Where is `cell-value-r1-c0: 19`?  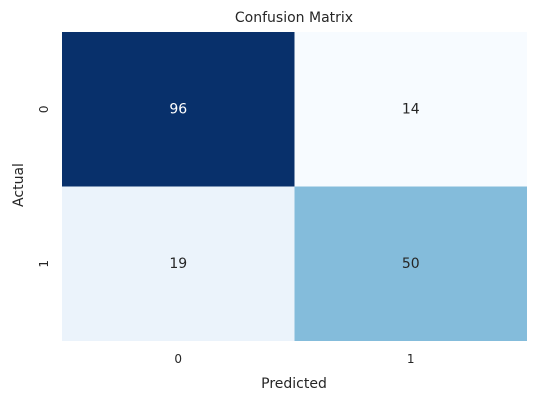 cell-value-r1-c0: 19 is located at coordinates (178, 264).